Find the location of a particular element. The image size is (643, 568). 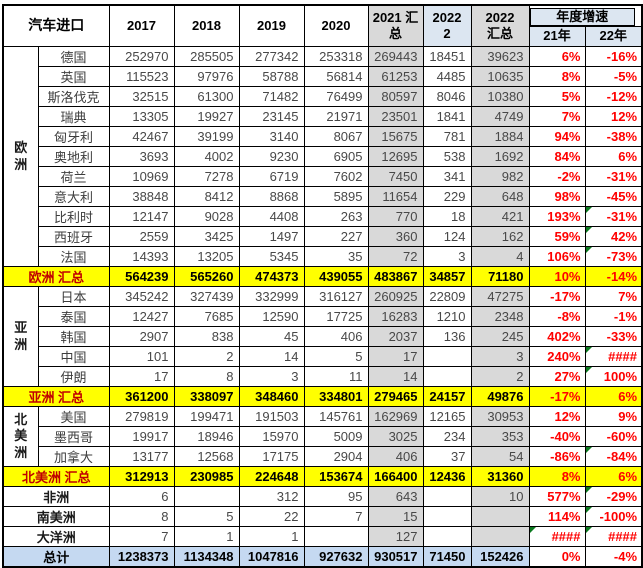

value-cell: 5895 is located at coordinates (336, 196).